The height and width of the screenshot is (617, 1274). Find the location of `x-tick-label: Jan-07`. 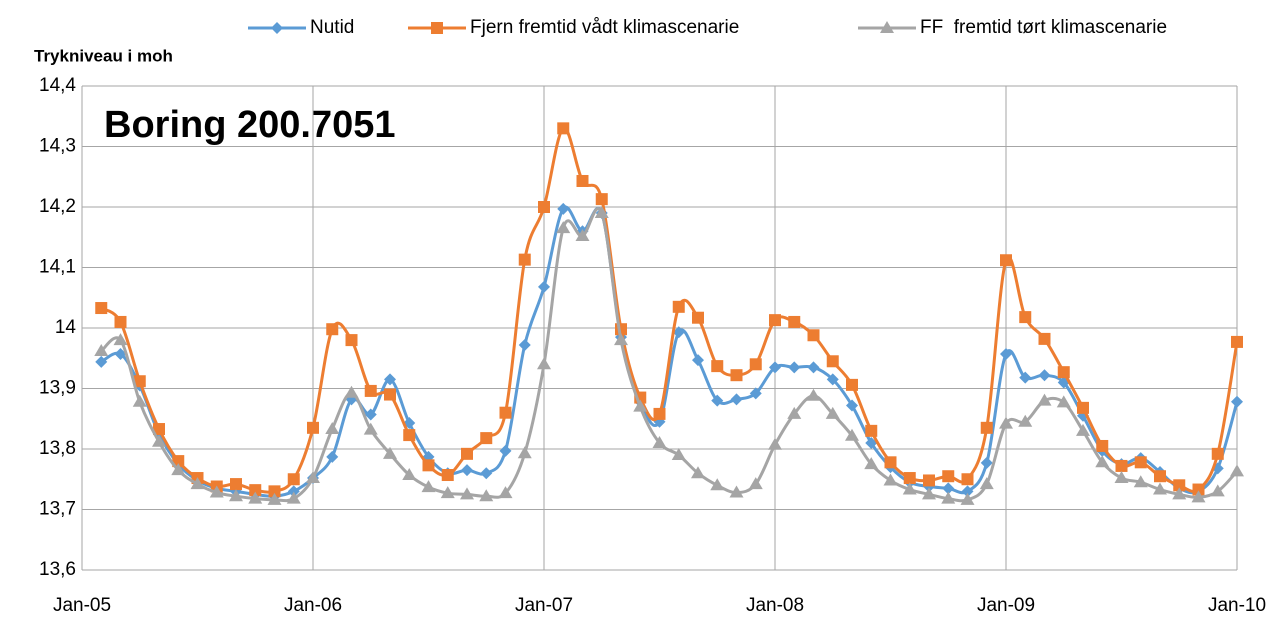

x-tick-label: Jan-07 is located at coordinates (544, 605).